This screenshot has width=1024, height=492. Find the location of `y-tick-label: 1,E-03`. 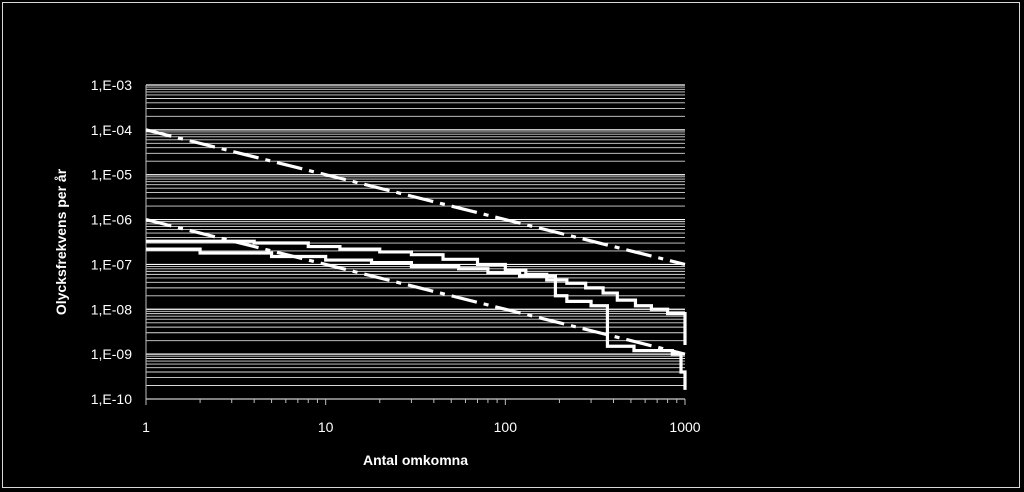

y-tick-label: 1,E-03 is located at coordinates (111, 85).